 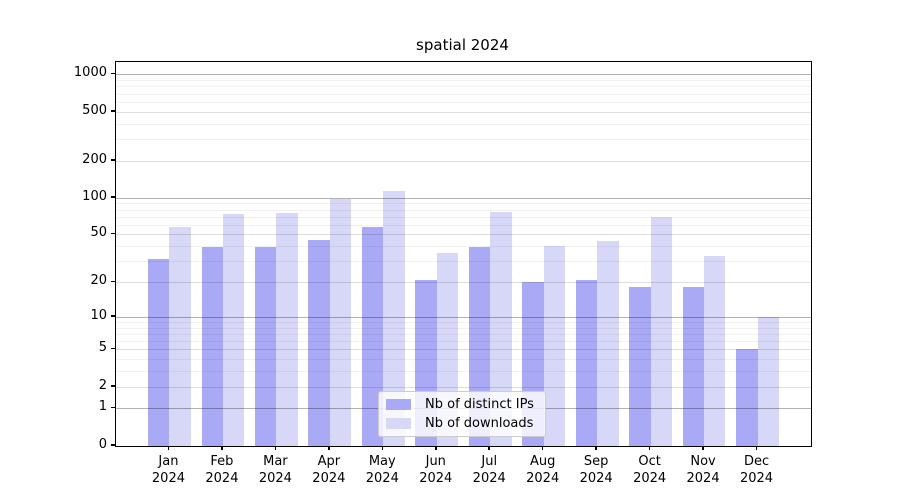 What do you see at coordinates (222, 469) in the screenshot?
I see `x-axis-tick-label: Feb 2024` at bounding box center [222, 469].